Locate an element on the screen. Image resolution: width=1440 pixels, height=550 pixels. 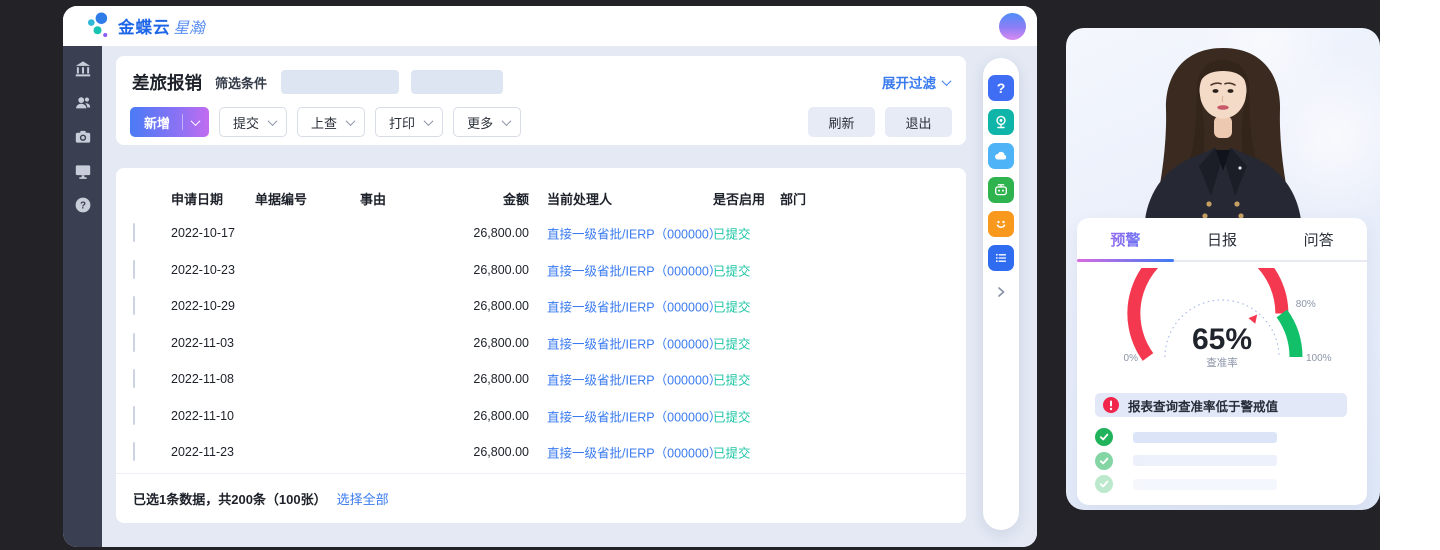
alert-icon is located at coordinates (1111, 405).